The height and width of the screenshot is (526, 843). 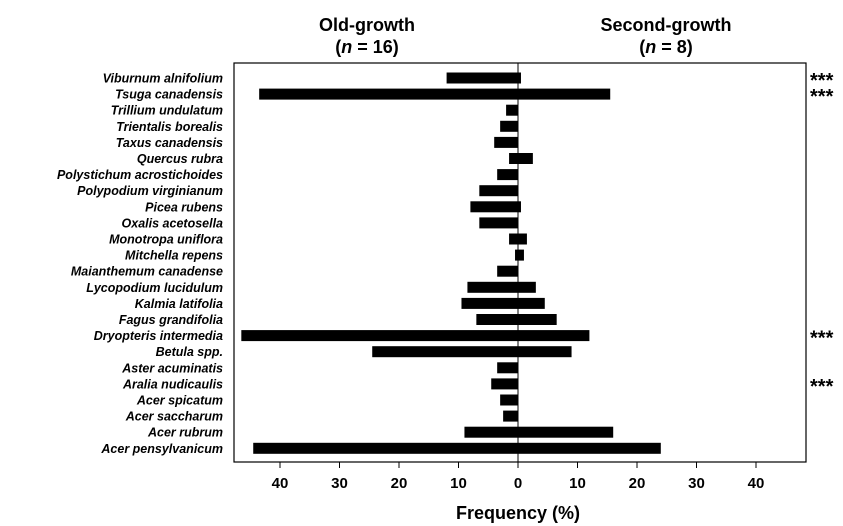 I want to click on bar-old-growth-taxus-canadensis, so click(x=506, y=142).